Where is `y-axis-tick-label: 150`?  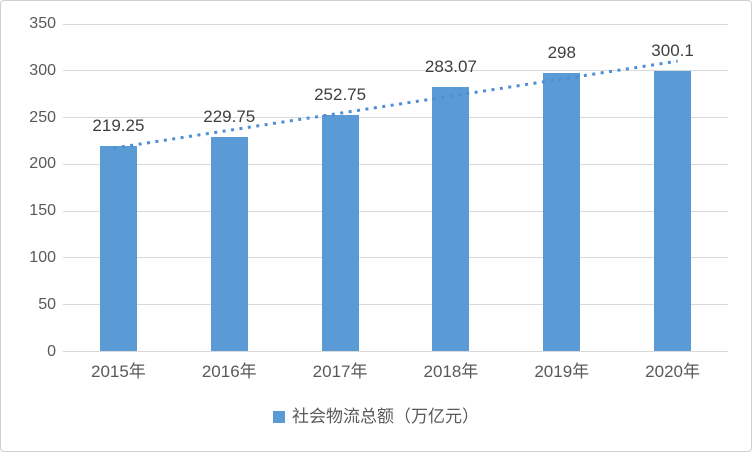
y-axis-tick-label: 150 is located at coordinates (42, 211).